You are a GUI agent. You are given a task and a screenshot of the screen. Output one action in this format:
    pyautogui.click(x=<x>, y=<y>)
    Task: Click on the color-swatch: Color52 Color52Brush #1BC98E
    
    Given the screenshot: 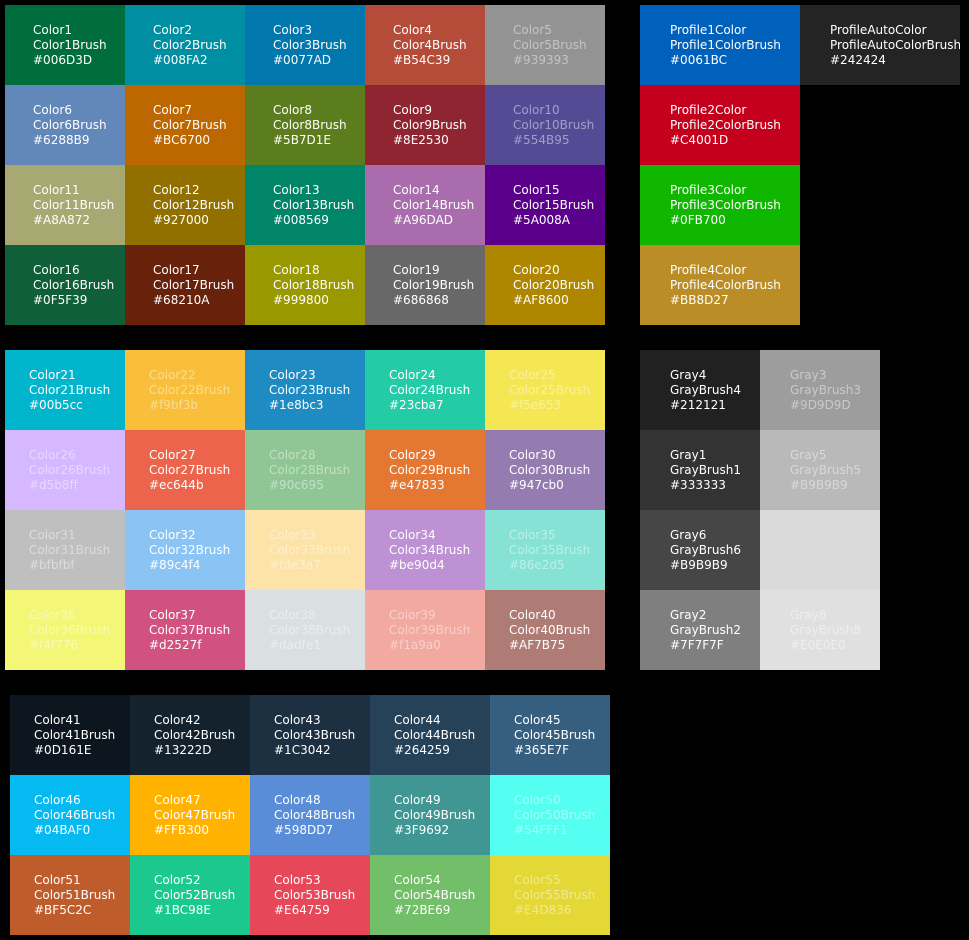 What is the action you would take?
    pyautogui.click(x=190, y=895)
    